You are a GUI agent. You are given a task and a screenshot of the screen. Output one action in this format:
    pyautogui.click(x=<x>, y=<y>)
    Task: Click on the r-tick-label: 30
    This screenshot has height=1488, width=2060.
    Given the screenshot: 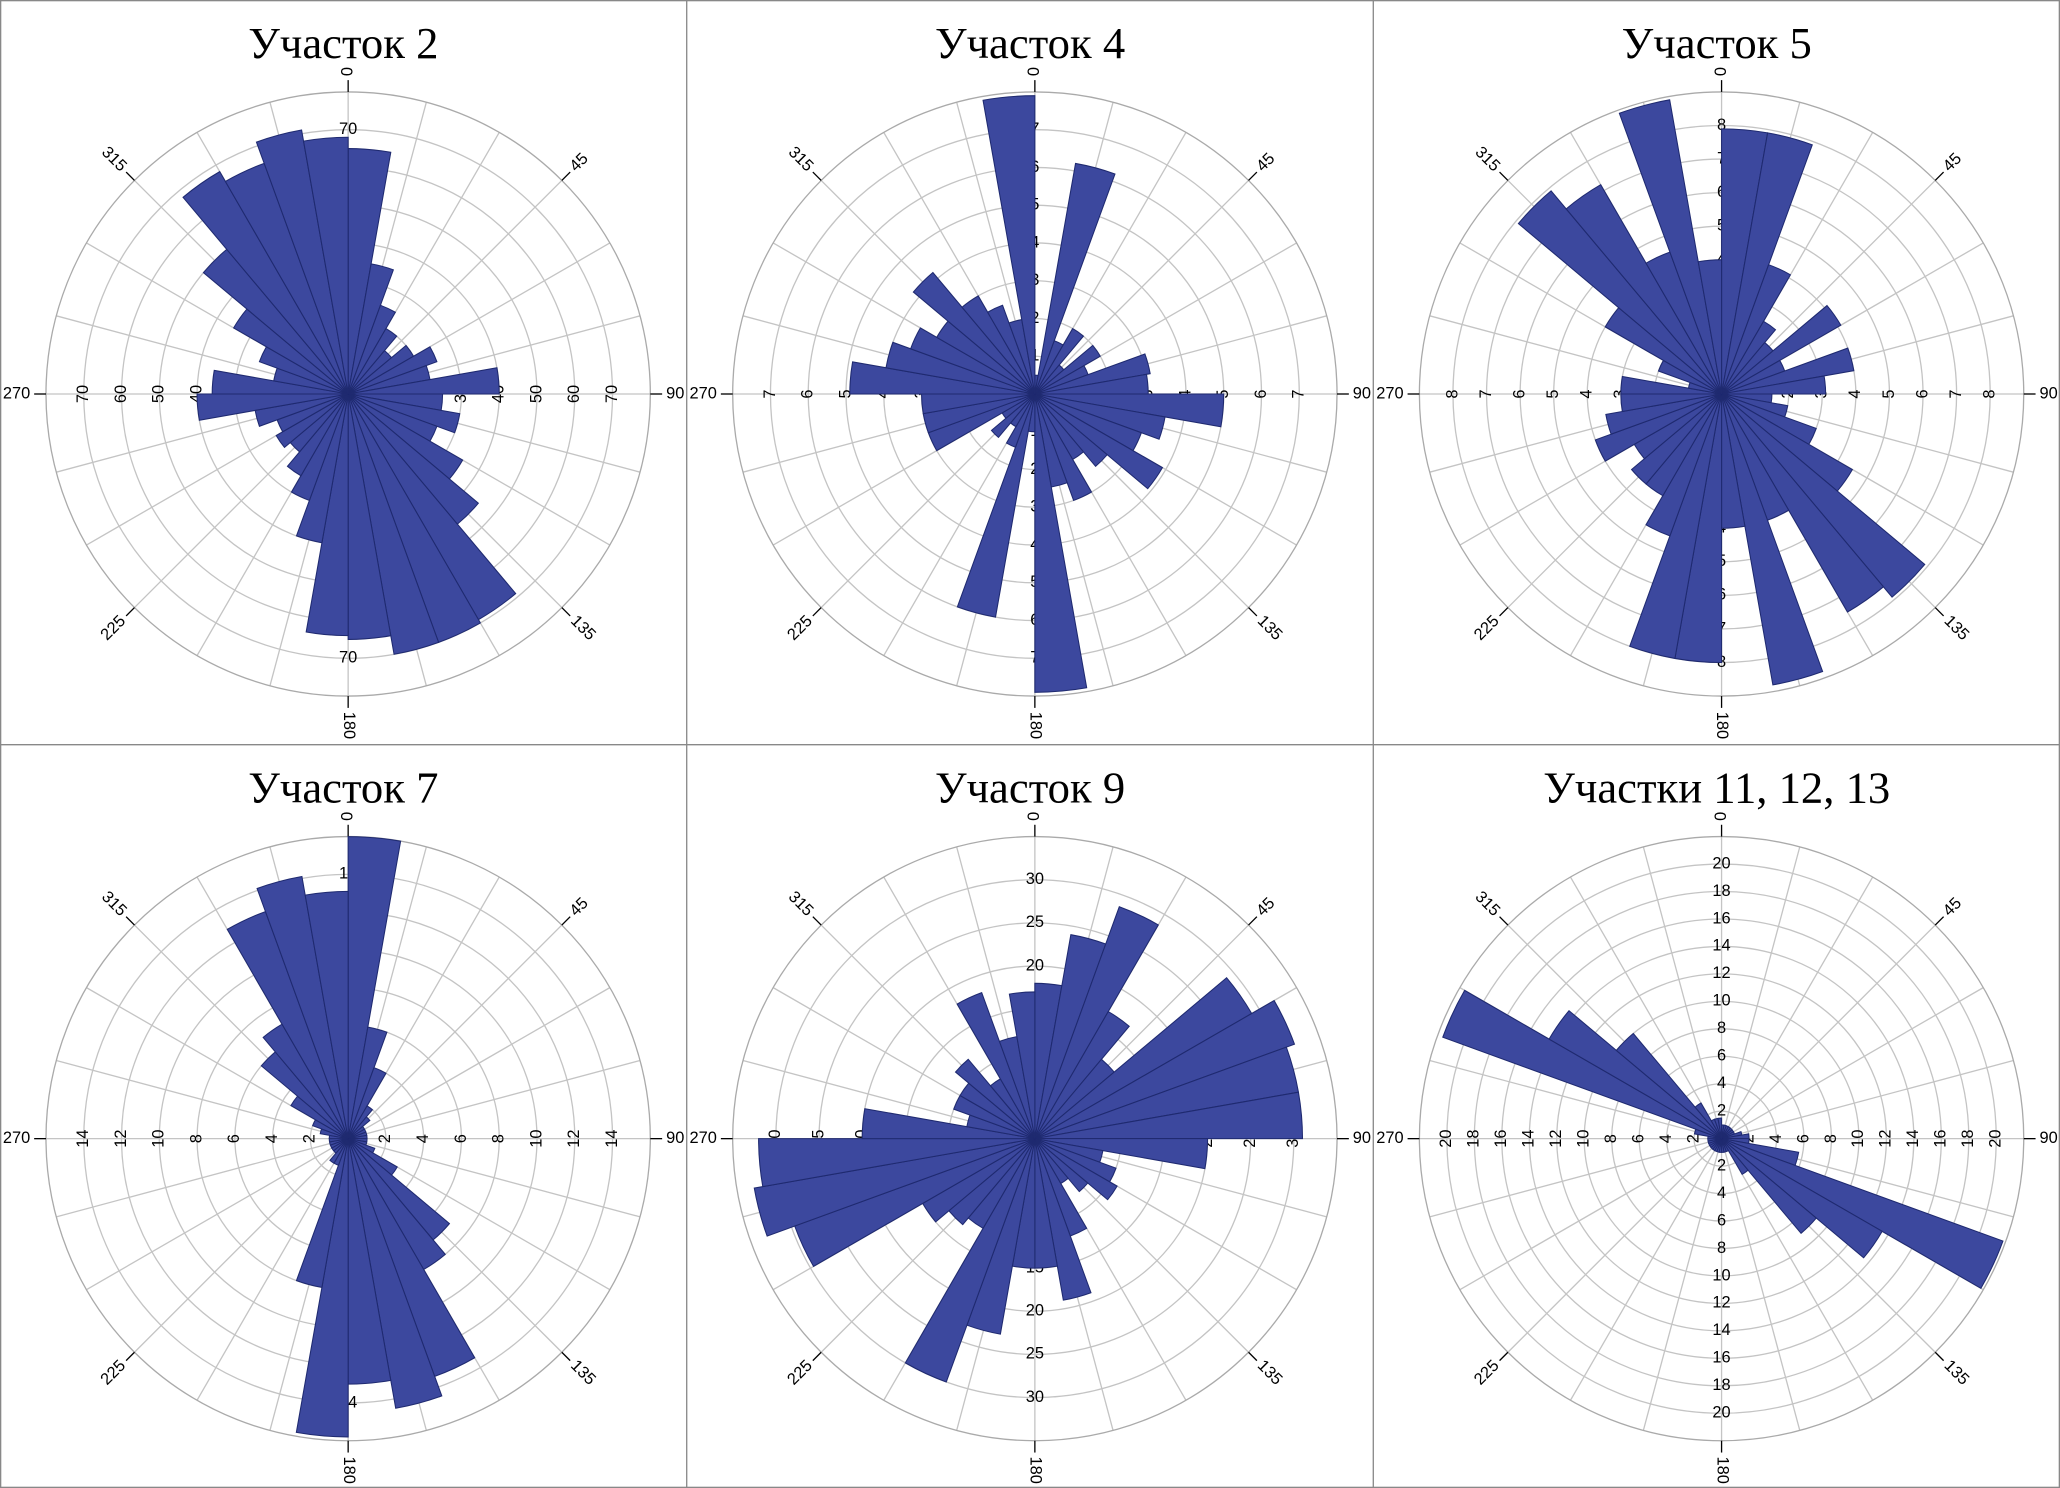 What is the action you would take?
    pyautogui.click(x=1035, y=879)
    